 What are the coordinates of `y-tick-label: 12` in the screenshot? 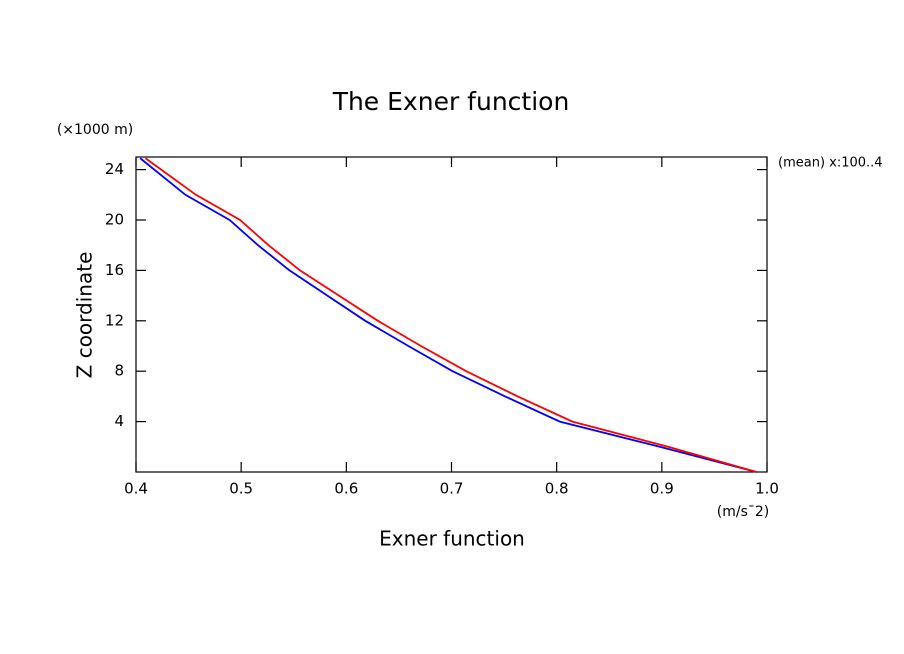 It's located at (114, 320).